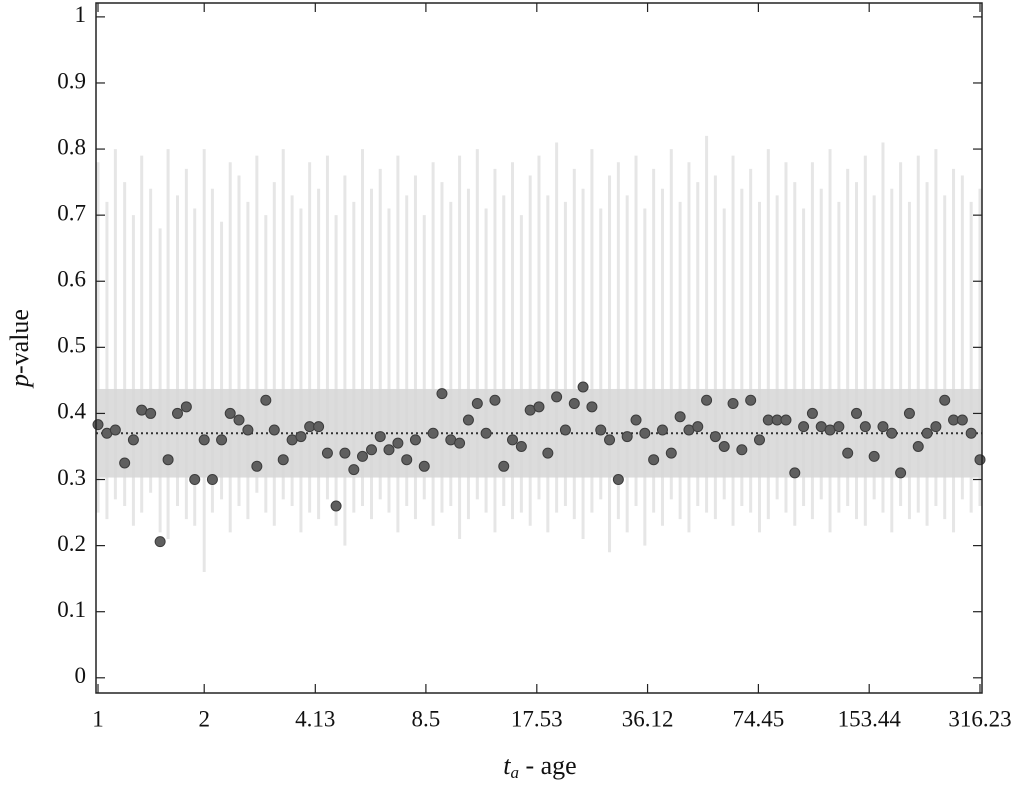  I want to click on x-tick-label: 153.44, so click(870, 718).